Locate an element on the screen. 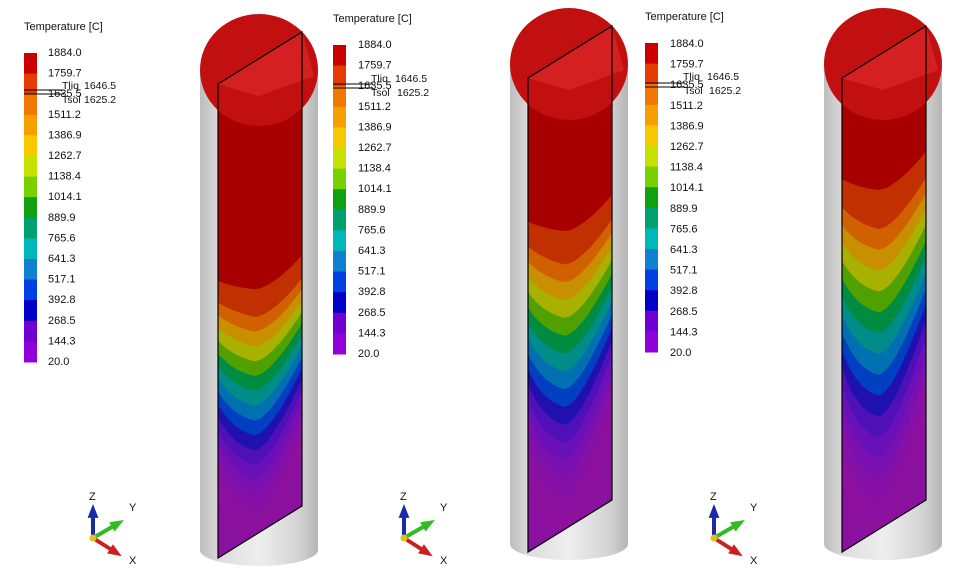 The height and width of the screenshot is (585, 980). legend-level-label: 889.9 is located at coordinates (684, 209).